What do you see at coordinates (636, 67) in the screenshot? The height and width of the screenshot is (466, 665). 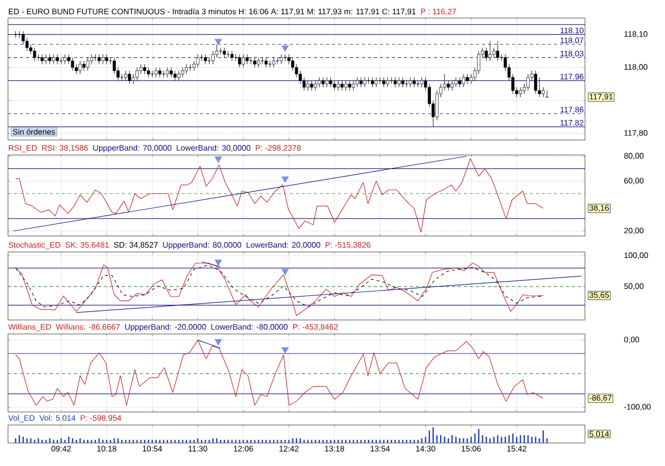 I see `y-tick-label: 118,00` at bounding box center [636, 67].